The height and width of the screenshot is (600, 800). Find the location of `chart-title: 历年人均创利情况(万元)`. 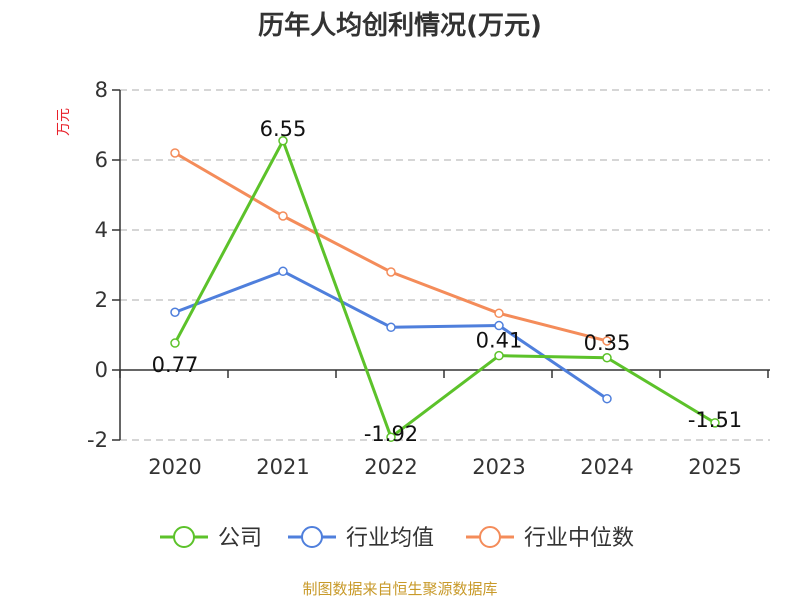

chart-title: 历年人均创利情况(万元) is located at coordinates (400, 25).